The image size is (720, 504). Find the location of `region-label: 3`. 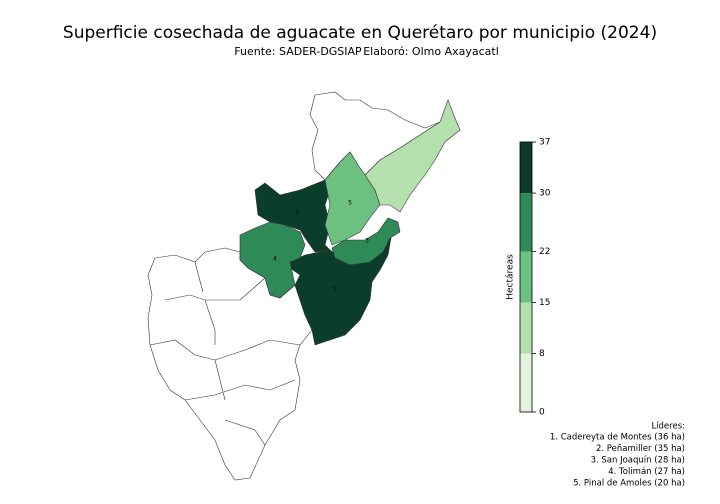

region-label: 3 is located at coordinates (367, 241).